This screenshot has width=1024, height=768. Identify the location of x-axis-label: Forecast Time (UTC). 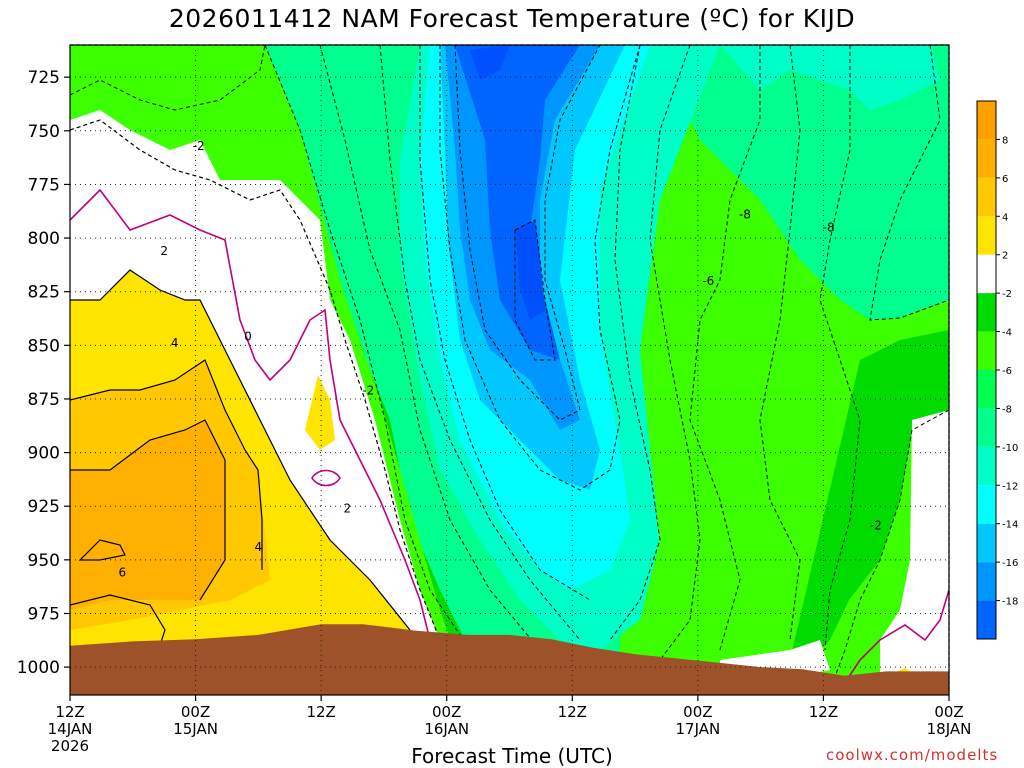
(512, 756).